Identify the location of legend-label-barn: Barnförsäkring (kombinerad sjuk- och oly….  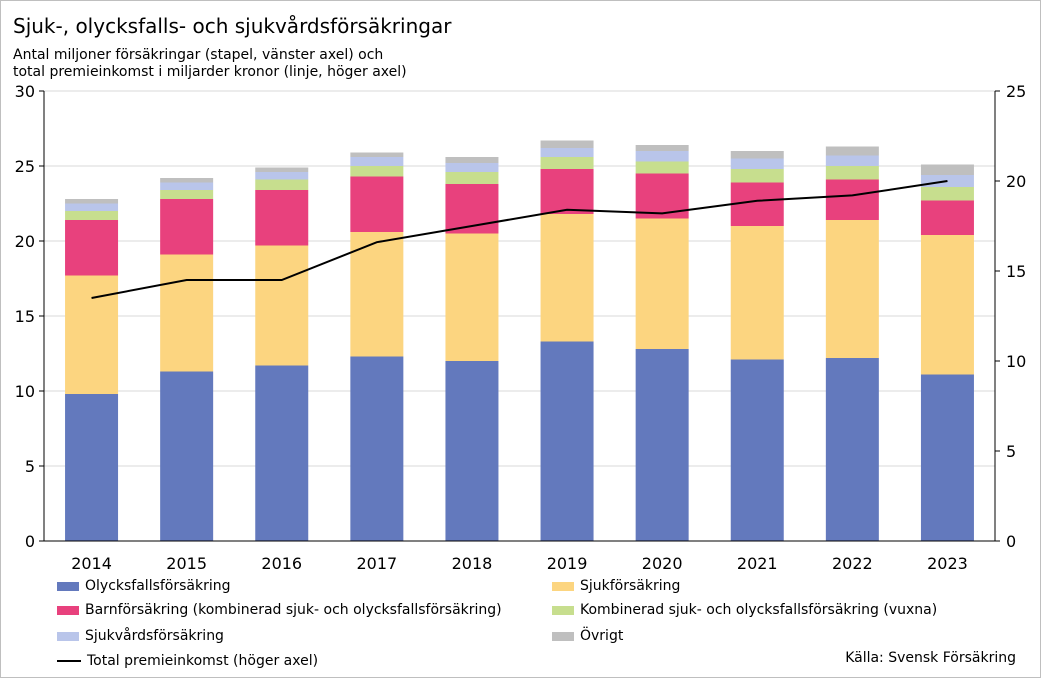
(293, 610).